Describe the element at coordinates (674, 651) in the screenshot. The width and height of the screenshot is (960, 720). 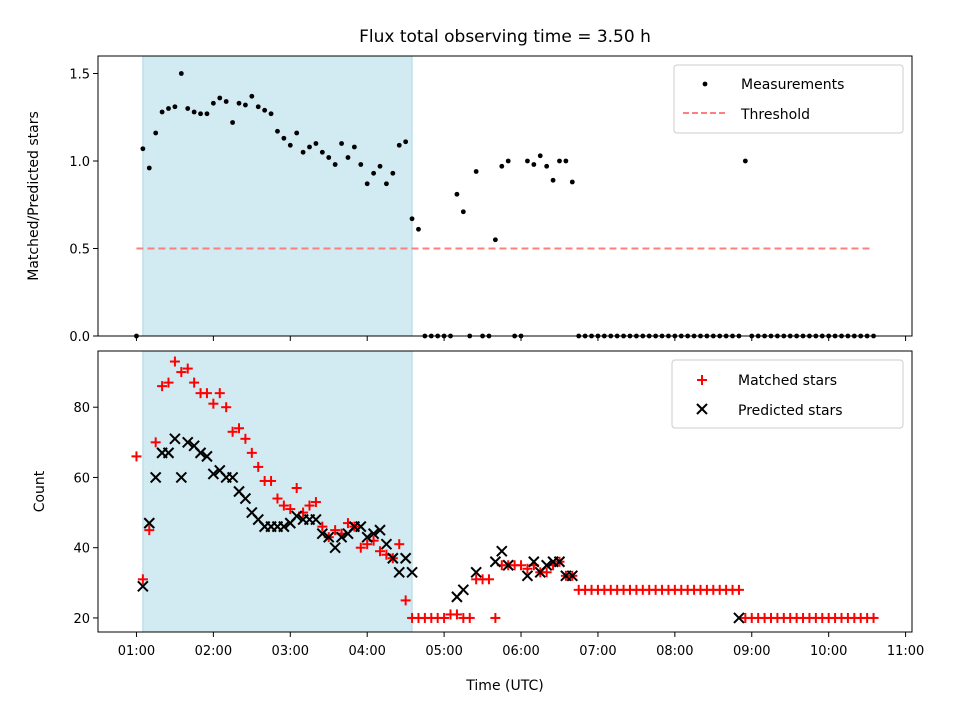
I see `x-tick-label: 08:00` at that location.